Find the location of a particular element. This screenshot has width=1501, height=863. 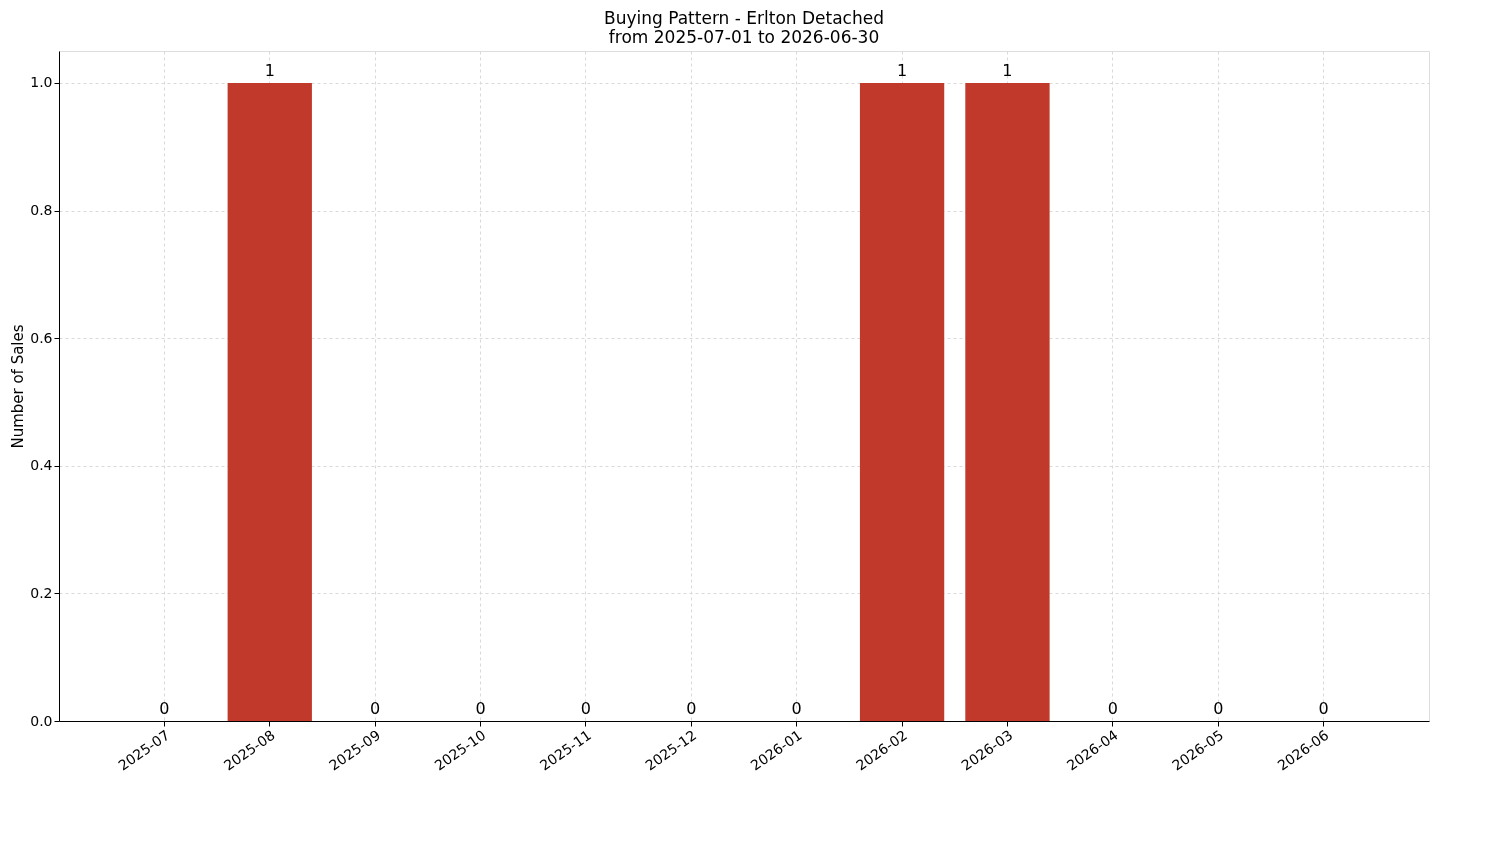

chart-subtitle: from 2025-07-01 to 2026-06-30 is located at coordinates (744, 37).